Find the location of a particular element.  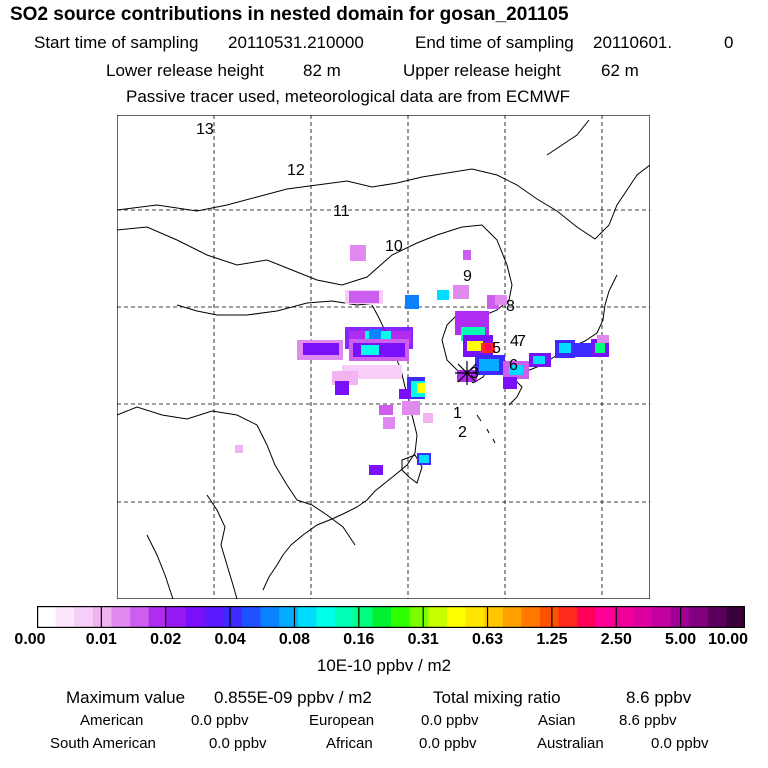

day-label-5: 5 is located at coordinates (496, 348).